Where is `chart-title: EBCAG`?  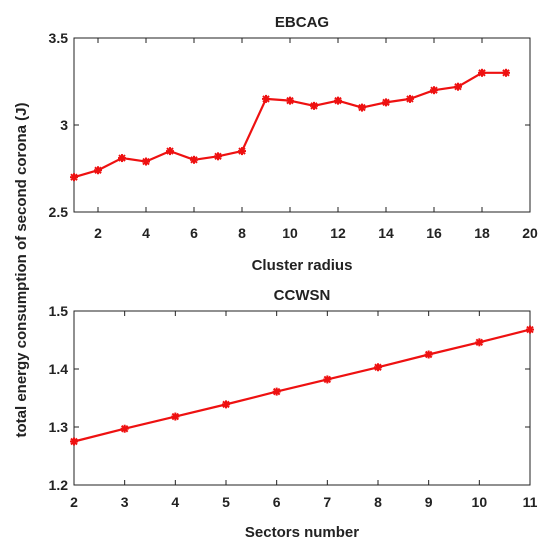
chart-title: EBCAG is located at coordinates (302, 22).